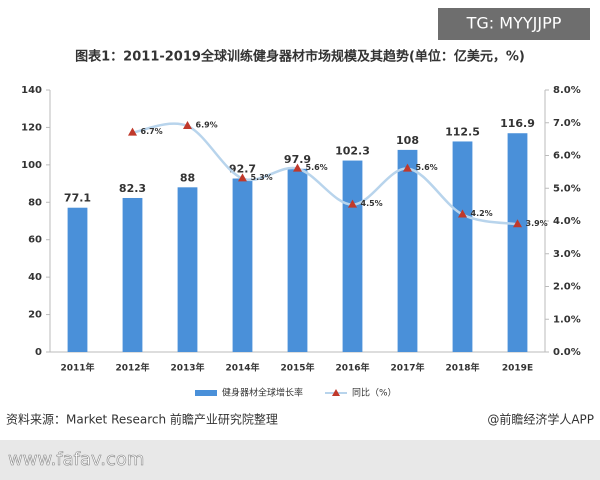  I want to click on y2-tick-label: 2.0%, so click(567, 287).